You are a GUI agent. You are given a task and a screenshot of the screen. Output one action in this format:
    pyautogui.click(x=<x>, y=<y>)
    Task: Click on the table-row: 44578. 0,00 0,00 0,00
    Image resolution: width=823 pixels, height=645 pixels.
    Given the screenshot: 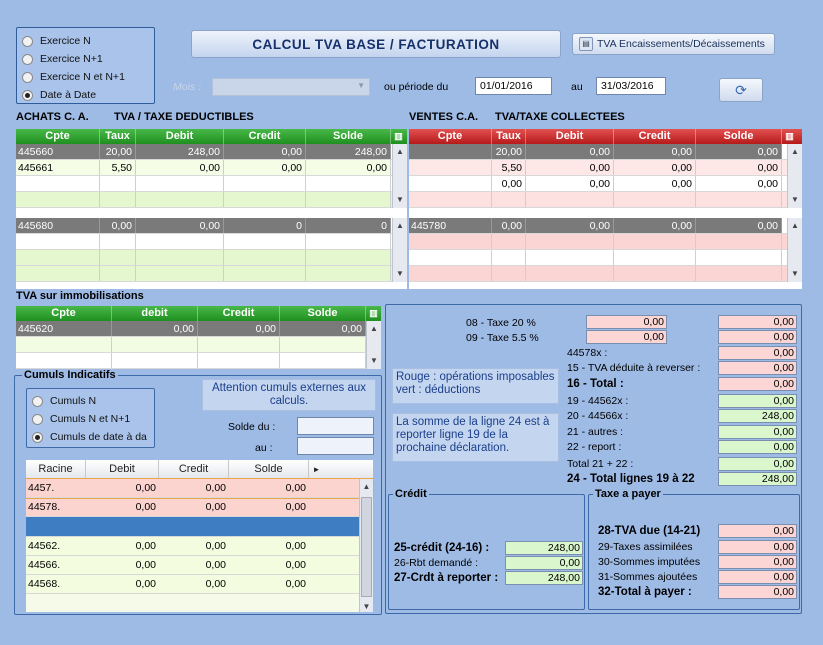 What is the action you would take?
    pyautogui.click(x=199, y=507)
    